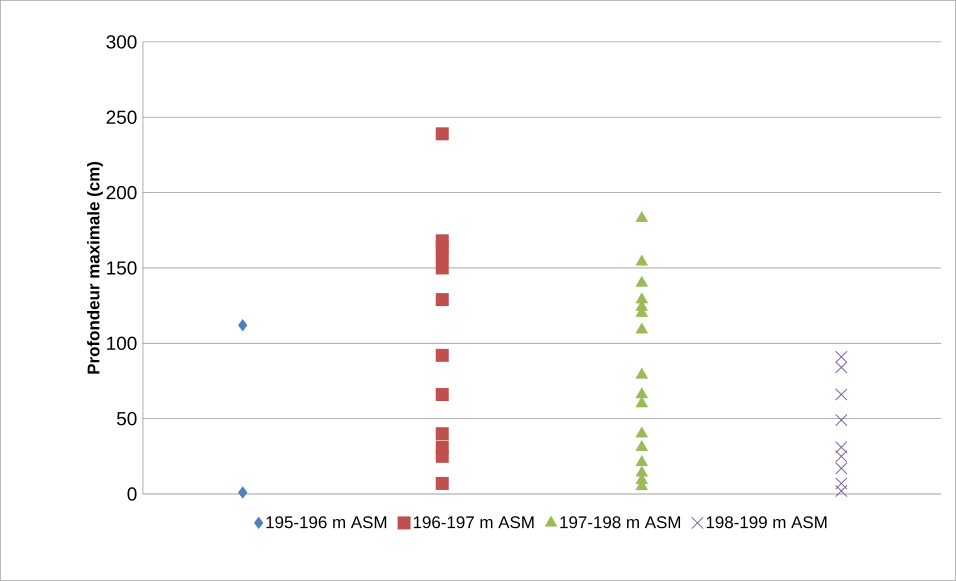  Describe the element at coordinates (326, 522) in the screenshot. I see `legend-label: 195-196 m ASM` at that location.